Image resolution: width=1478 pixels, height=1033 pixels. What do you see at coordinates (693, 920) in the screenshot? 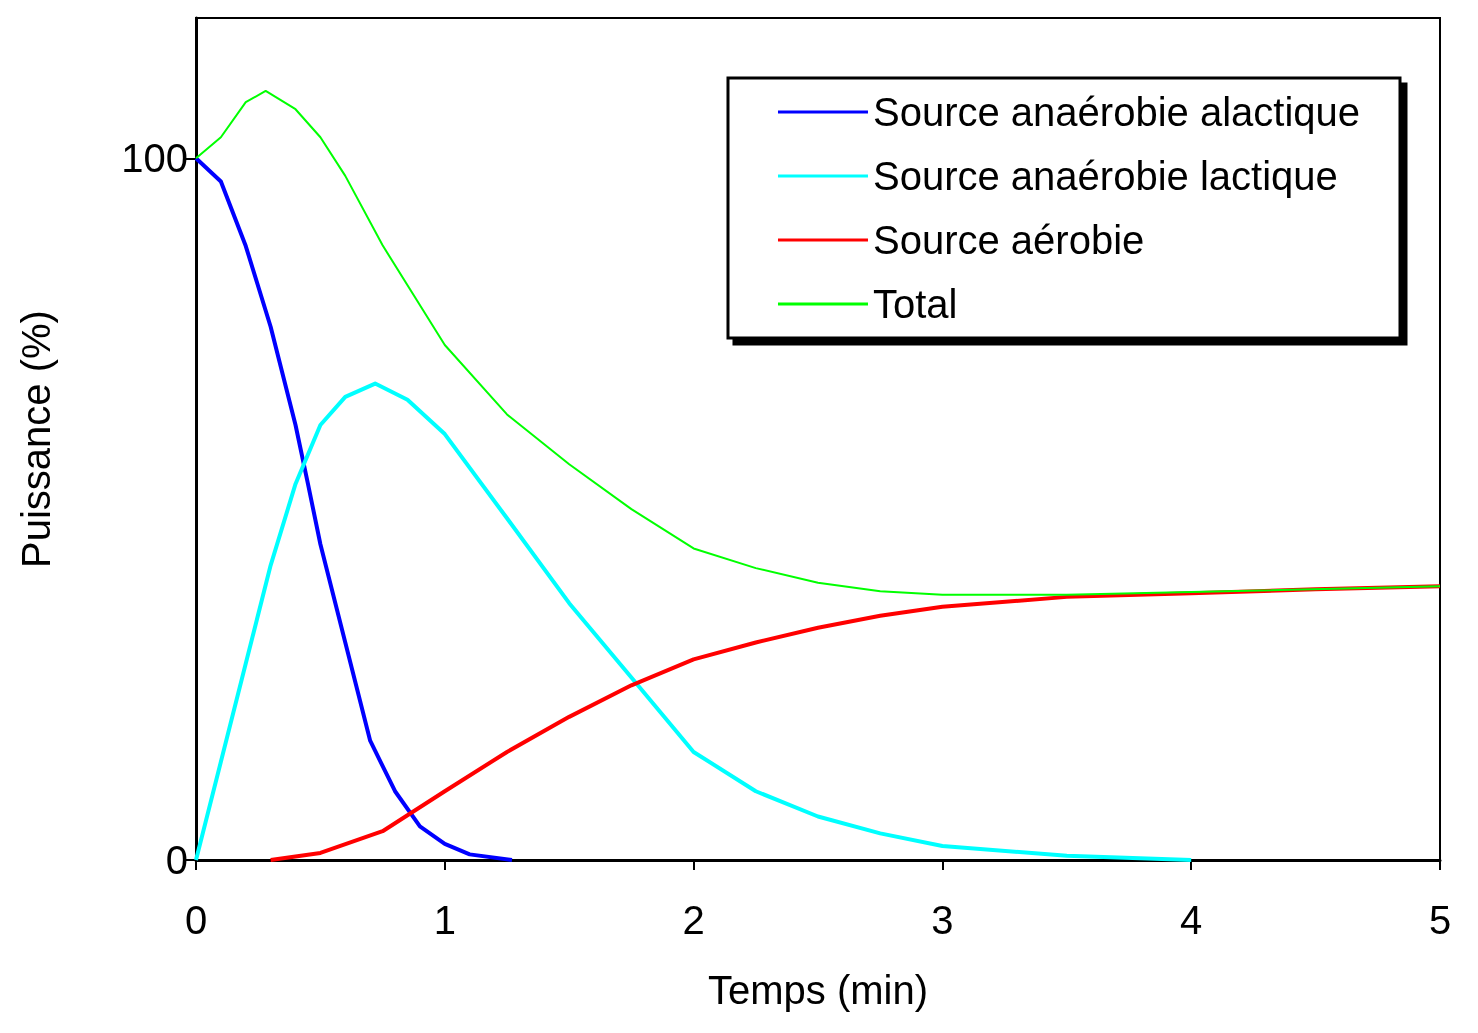
I see `x-tick-label: 2` at bounding box center [693, 920].